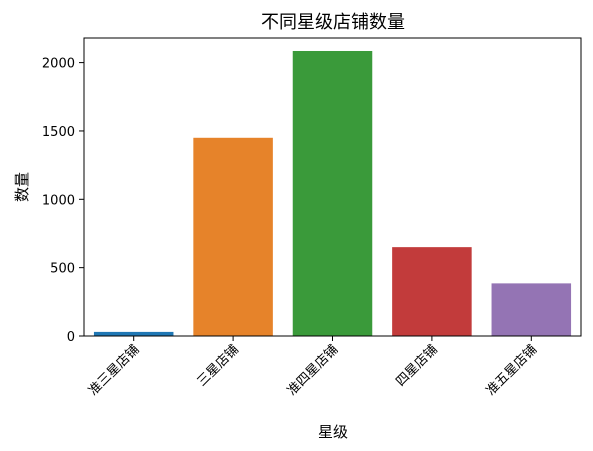 The height and width of the screenshot is (451, 593). Describe the element at coordinates (58, 64) in the screenshot. I see `y-tick-label: 2000` at that location.